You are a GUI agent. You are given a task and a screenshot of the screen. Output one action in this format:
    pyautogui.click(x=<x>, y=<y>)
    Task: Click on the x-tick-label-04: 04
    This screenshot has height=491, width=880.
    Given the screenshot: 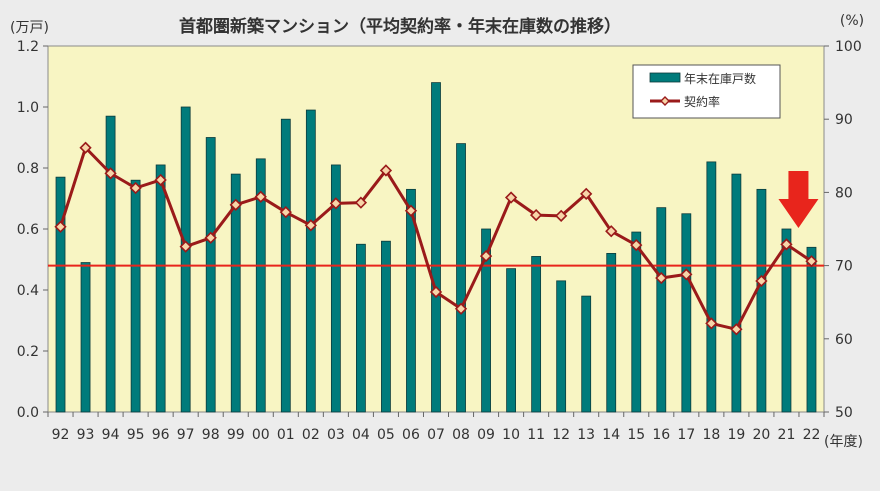 What is the action you would take?
    pyautogui.click(x=361, y=435)
    